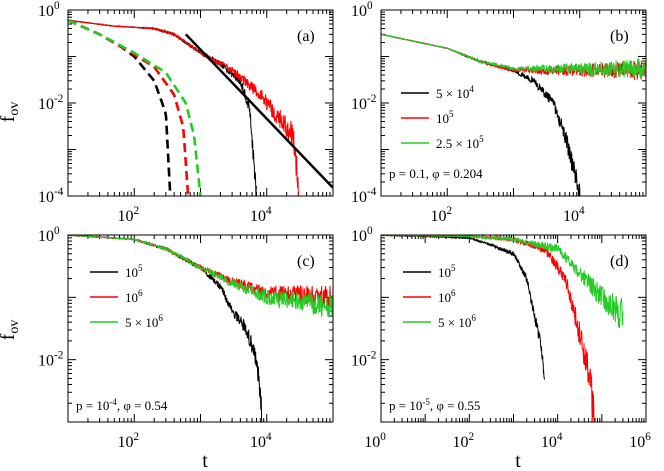  Describe the element at coordinates (205, 460) in the screenshot. I see `x-axis-label-left: t` at that location.